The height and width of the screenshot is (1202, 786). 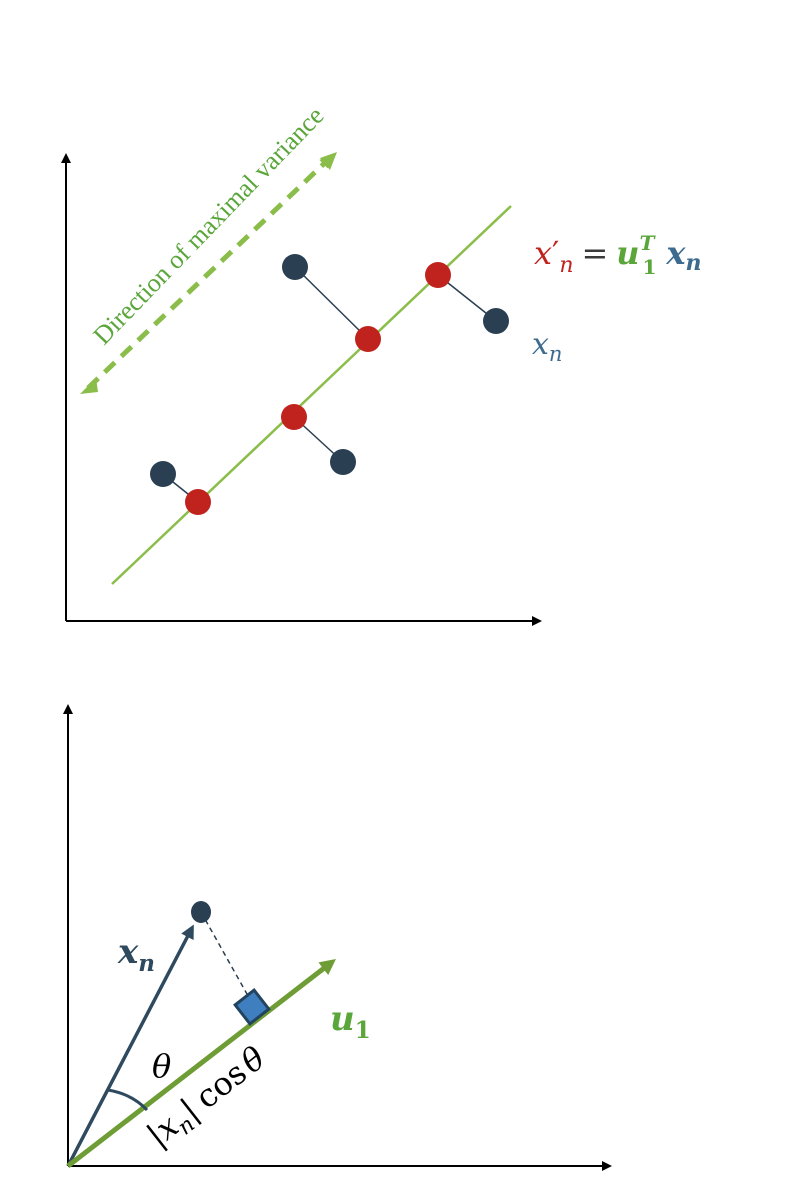 What do you see at coordinates (226, 957) in the screenshot?
I see `perpendicular-dashed-line` at bounding box center [226, 957].